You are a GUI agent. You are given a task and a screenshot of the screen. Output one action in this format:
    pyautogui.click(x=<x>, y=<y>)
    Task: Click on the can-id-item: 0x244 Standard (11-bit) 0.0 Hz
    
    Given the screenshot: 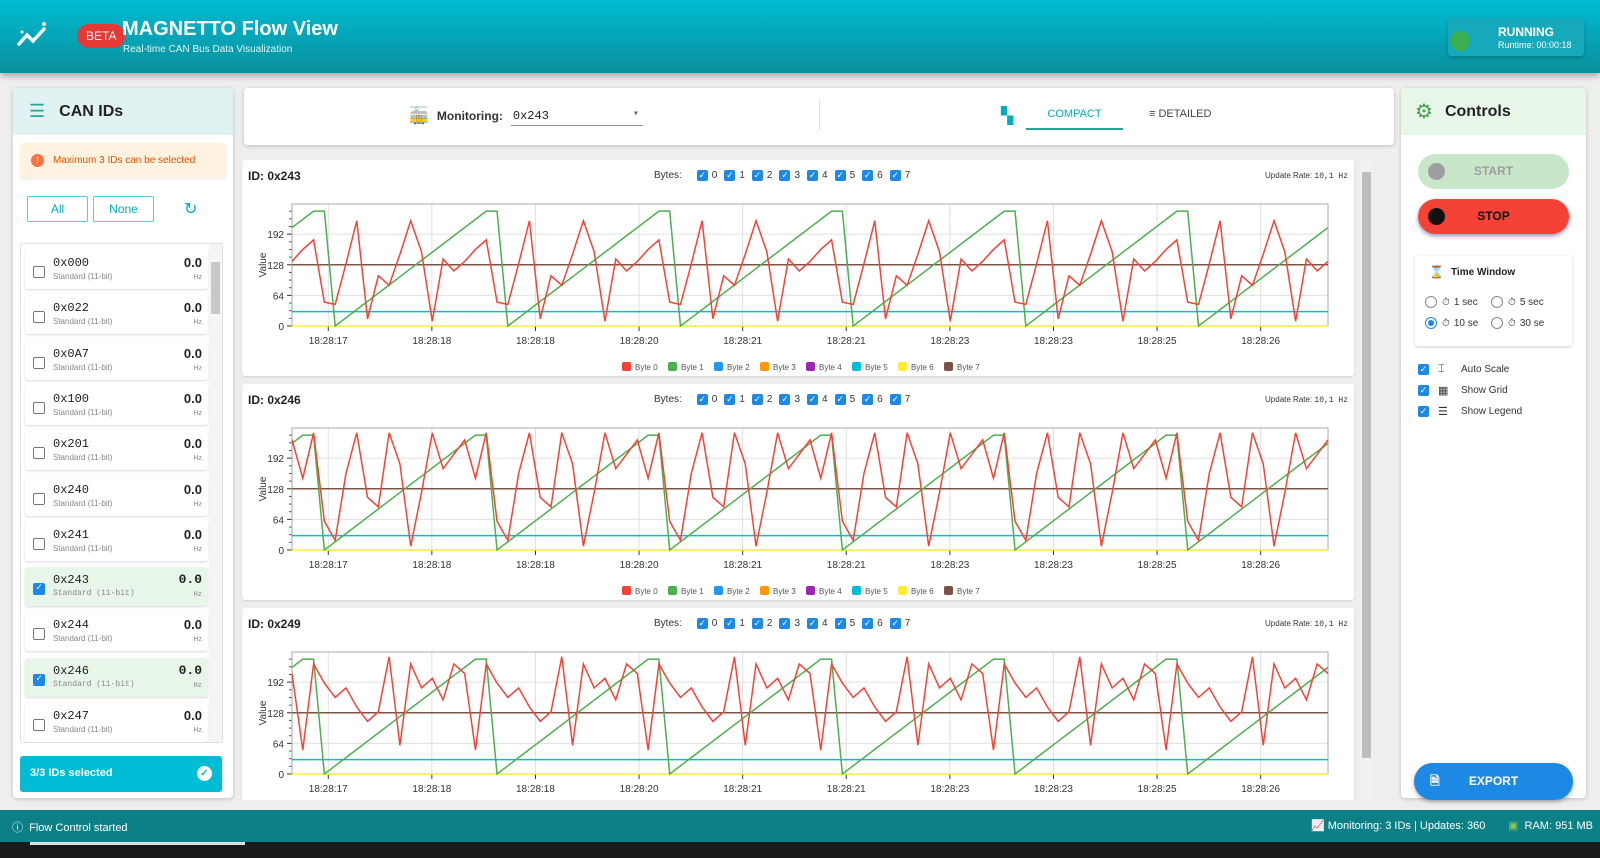 What is the action you would take?
    pyautogui.click(x=116, y=632)
    